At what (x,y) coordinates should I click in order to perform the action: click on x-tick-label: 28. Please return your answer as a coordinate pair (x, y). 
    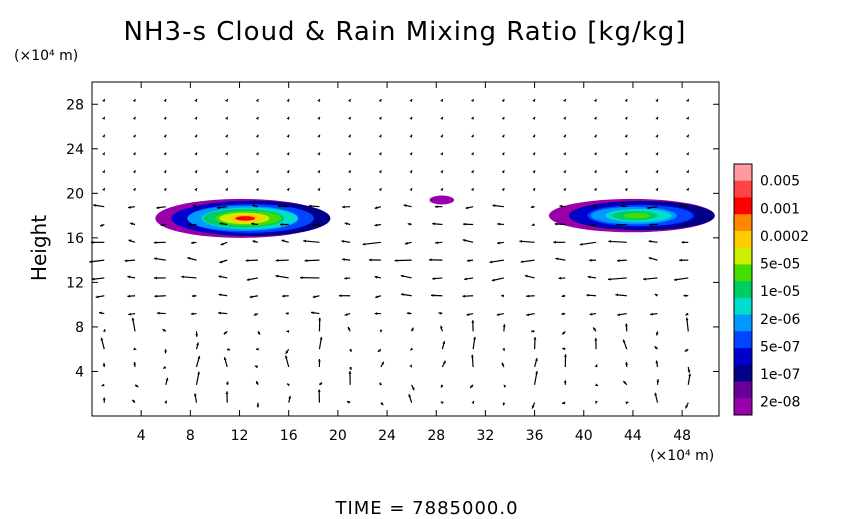
    Looking at the image, I should click on (436, 436).